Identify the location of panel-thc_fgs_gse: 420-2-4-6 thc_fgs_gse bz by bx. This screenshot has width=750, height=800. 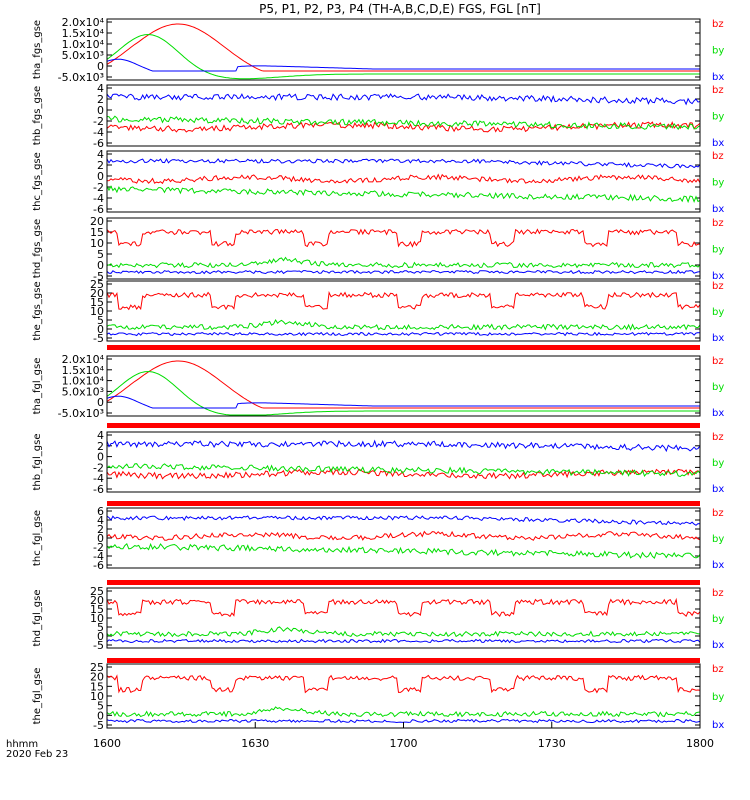
(378, 182).